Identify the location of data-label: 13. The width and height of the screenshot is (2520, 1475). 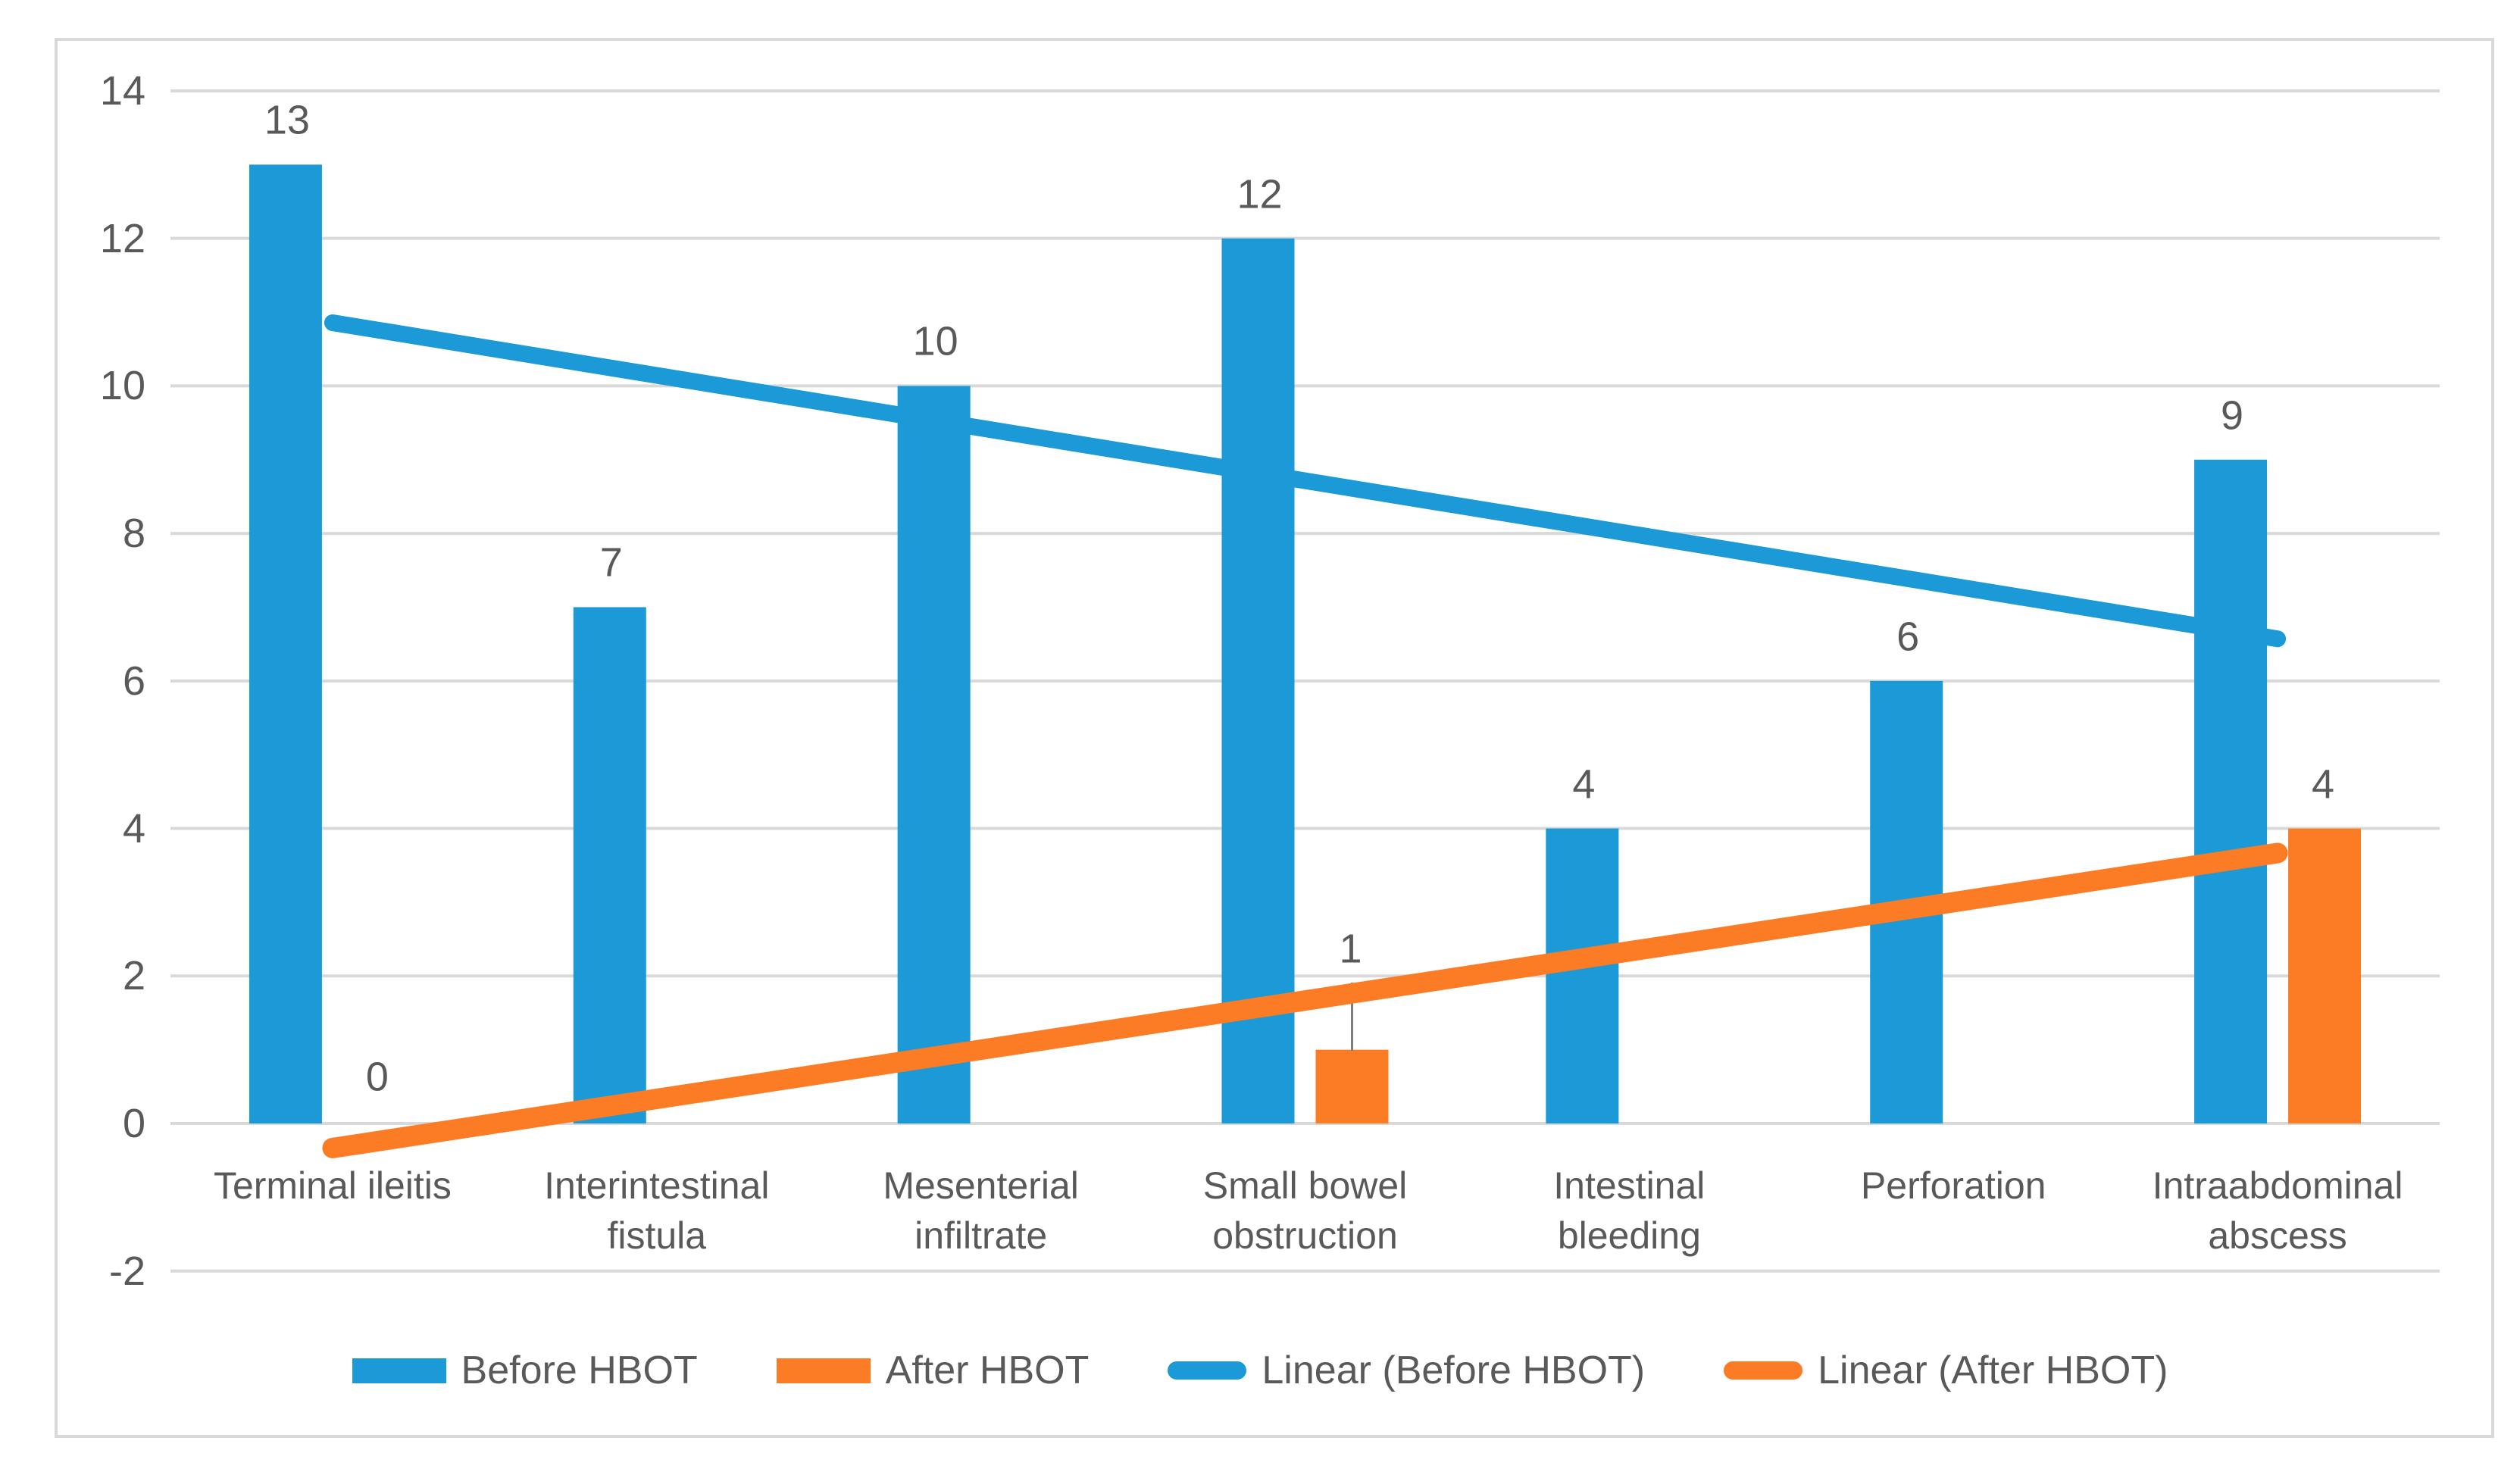
(287, 120).